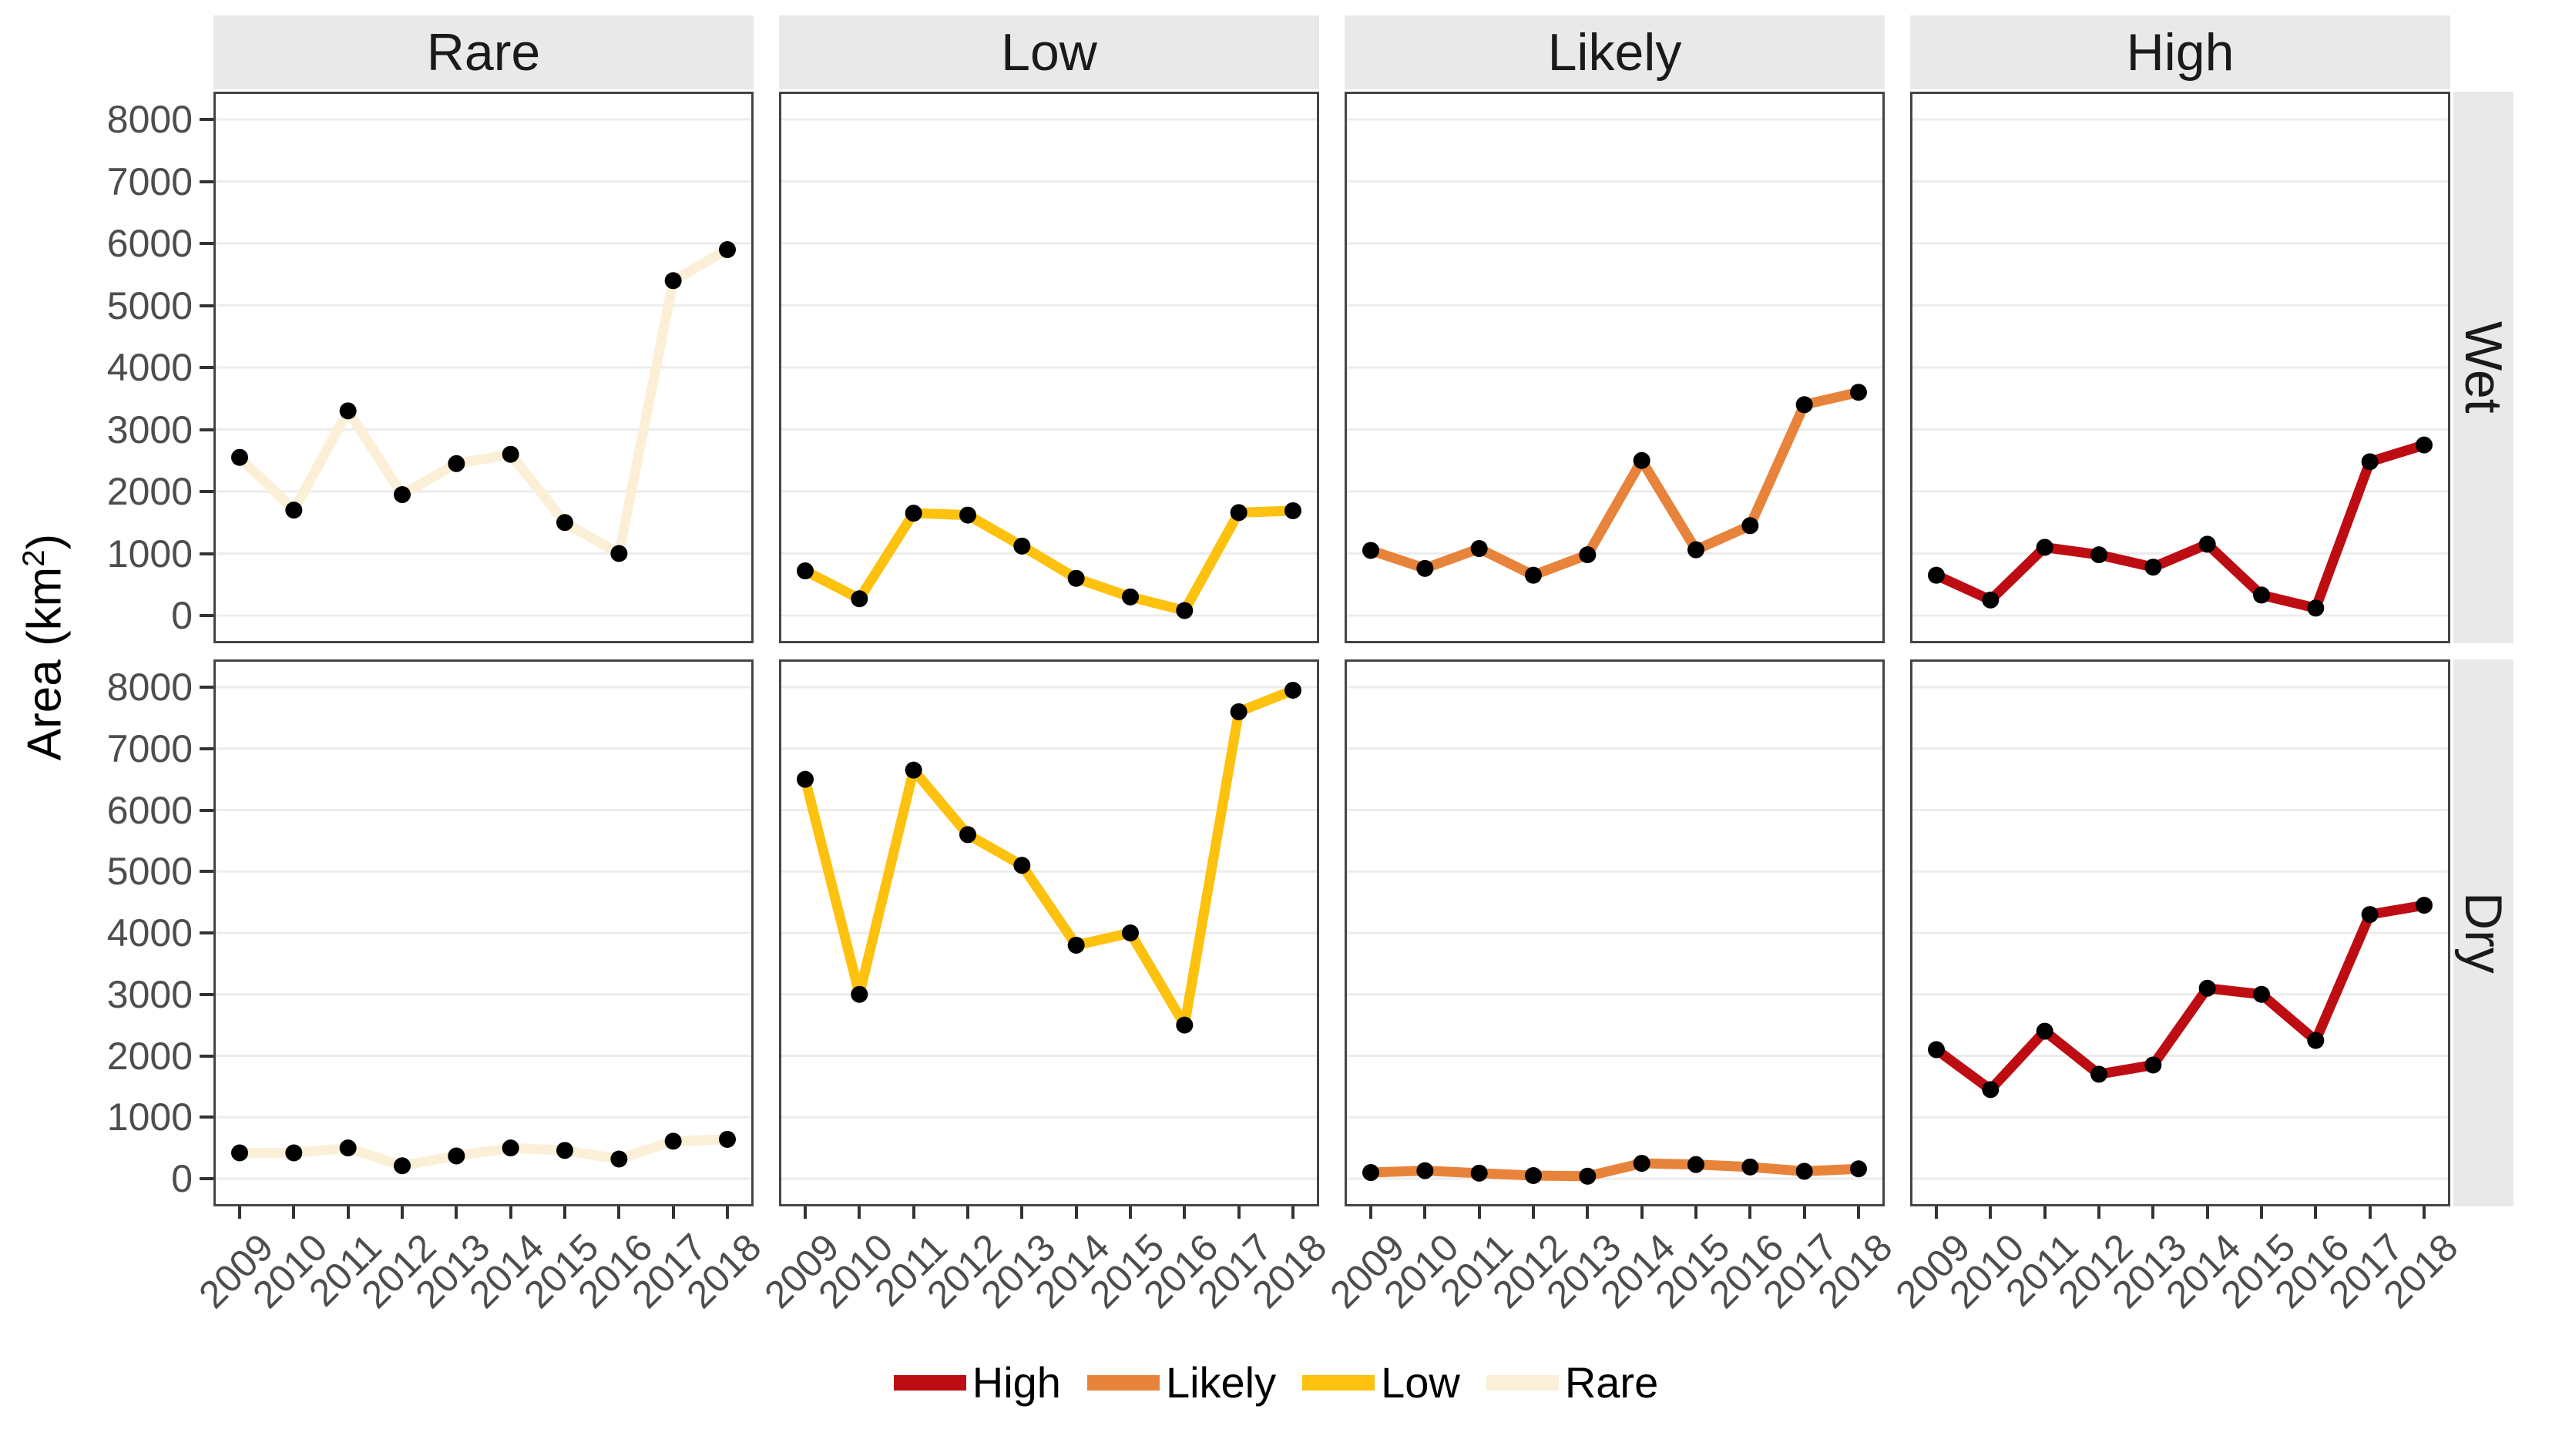 The height and width of the screenshot is (1456, 2552). I want to click on legend-label-likely: Likely, so click(1221, 1382).